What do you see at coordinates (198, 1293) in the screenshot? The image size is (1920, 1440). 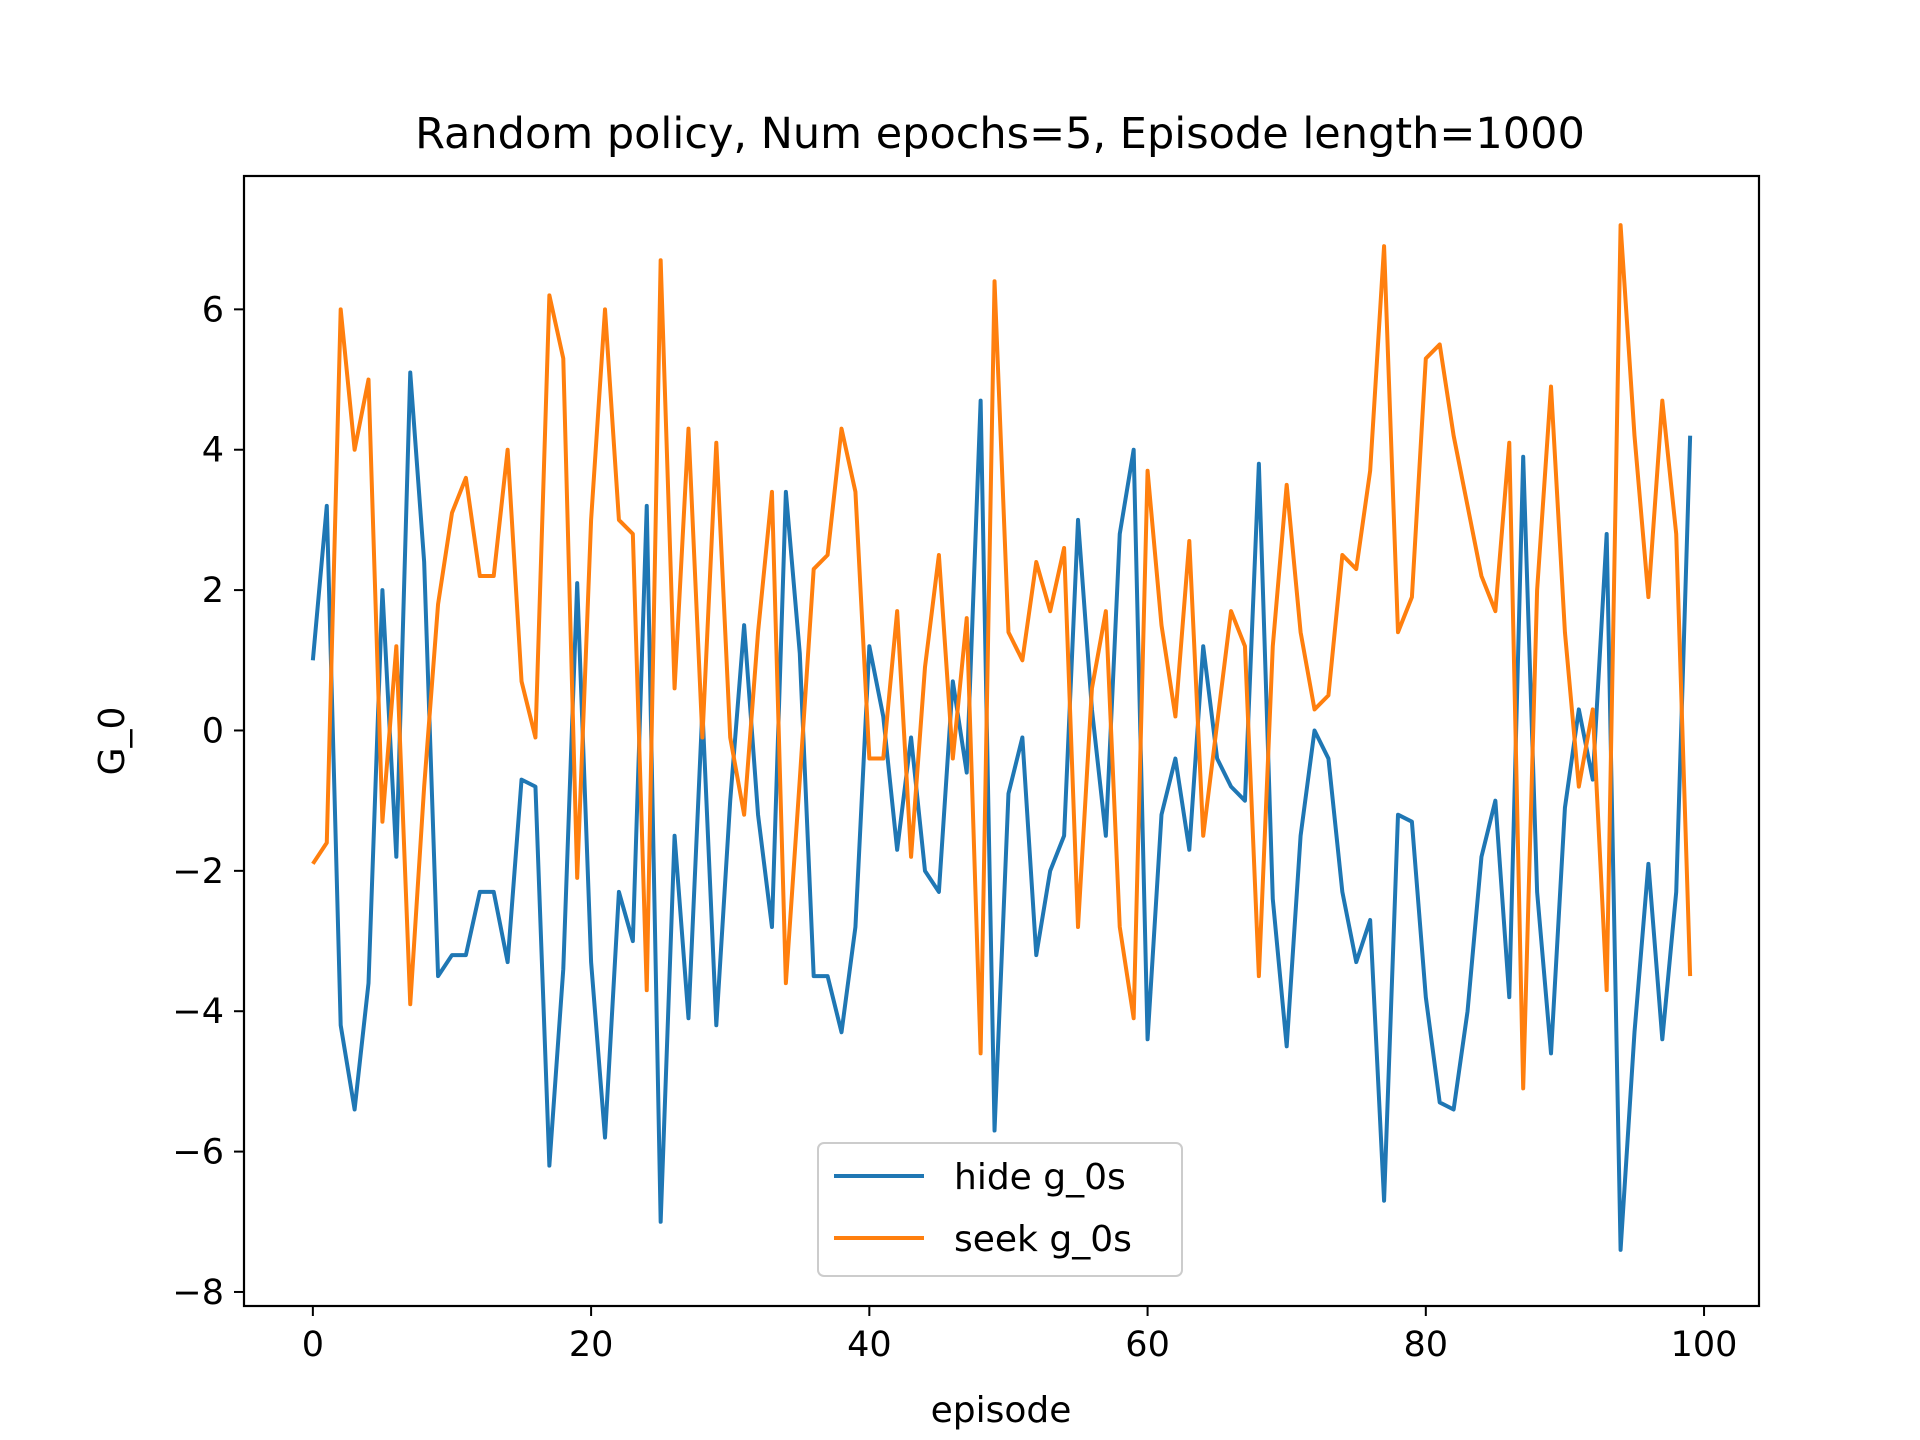 I see `y-tick-label: −8` at bounding box center [198, 1293].